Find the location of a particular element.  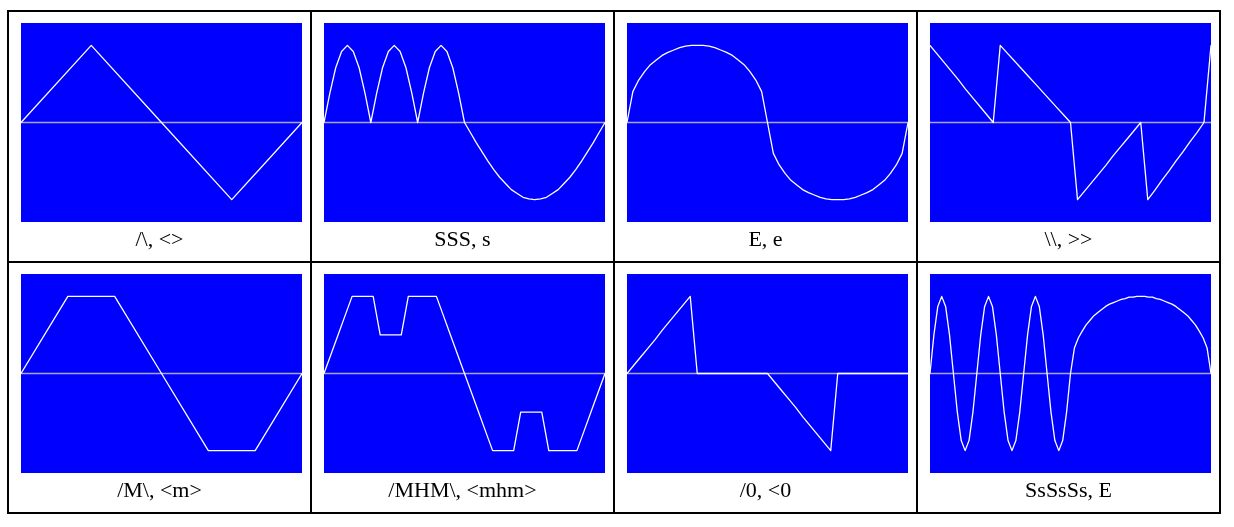

text: E, e is located at coordinates (765, 239).